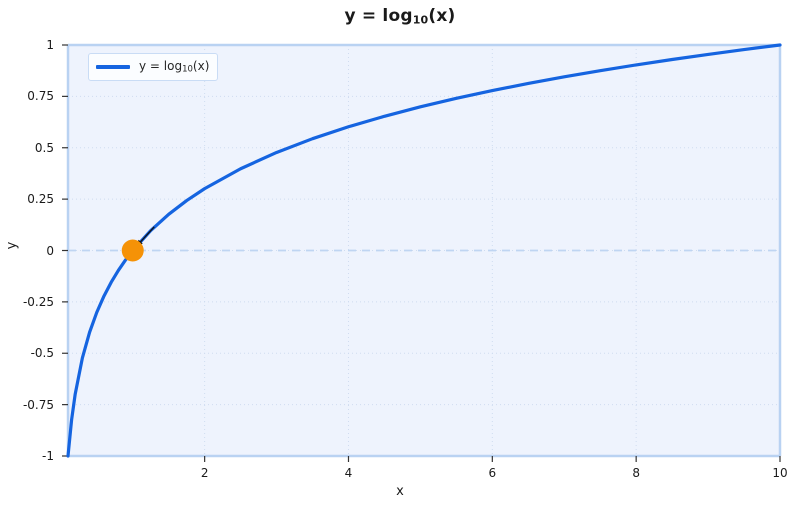  What do you see at coordinates (400, 491) in the screenshot?
I see `x-axis-label: x` at bounding box center [400, 491].